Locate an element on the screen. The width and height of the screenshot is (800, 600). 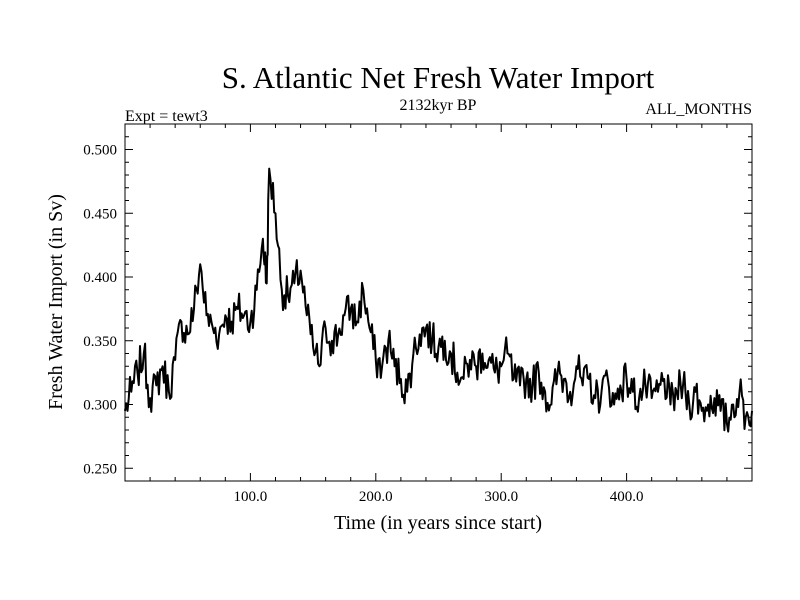
chart-subtitle-left: Expt = tewt3 is located at coordinates (166, 116).